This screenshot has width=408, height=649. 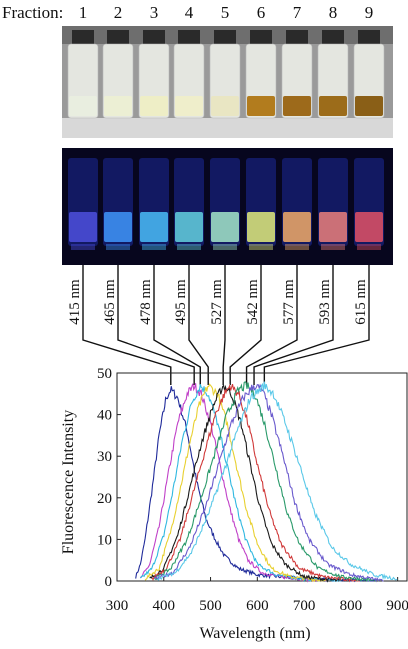 I want to click on vials-daylight, so click(x=226, y=74).